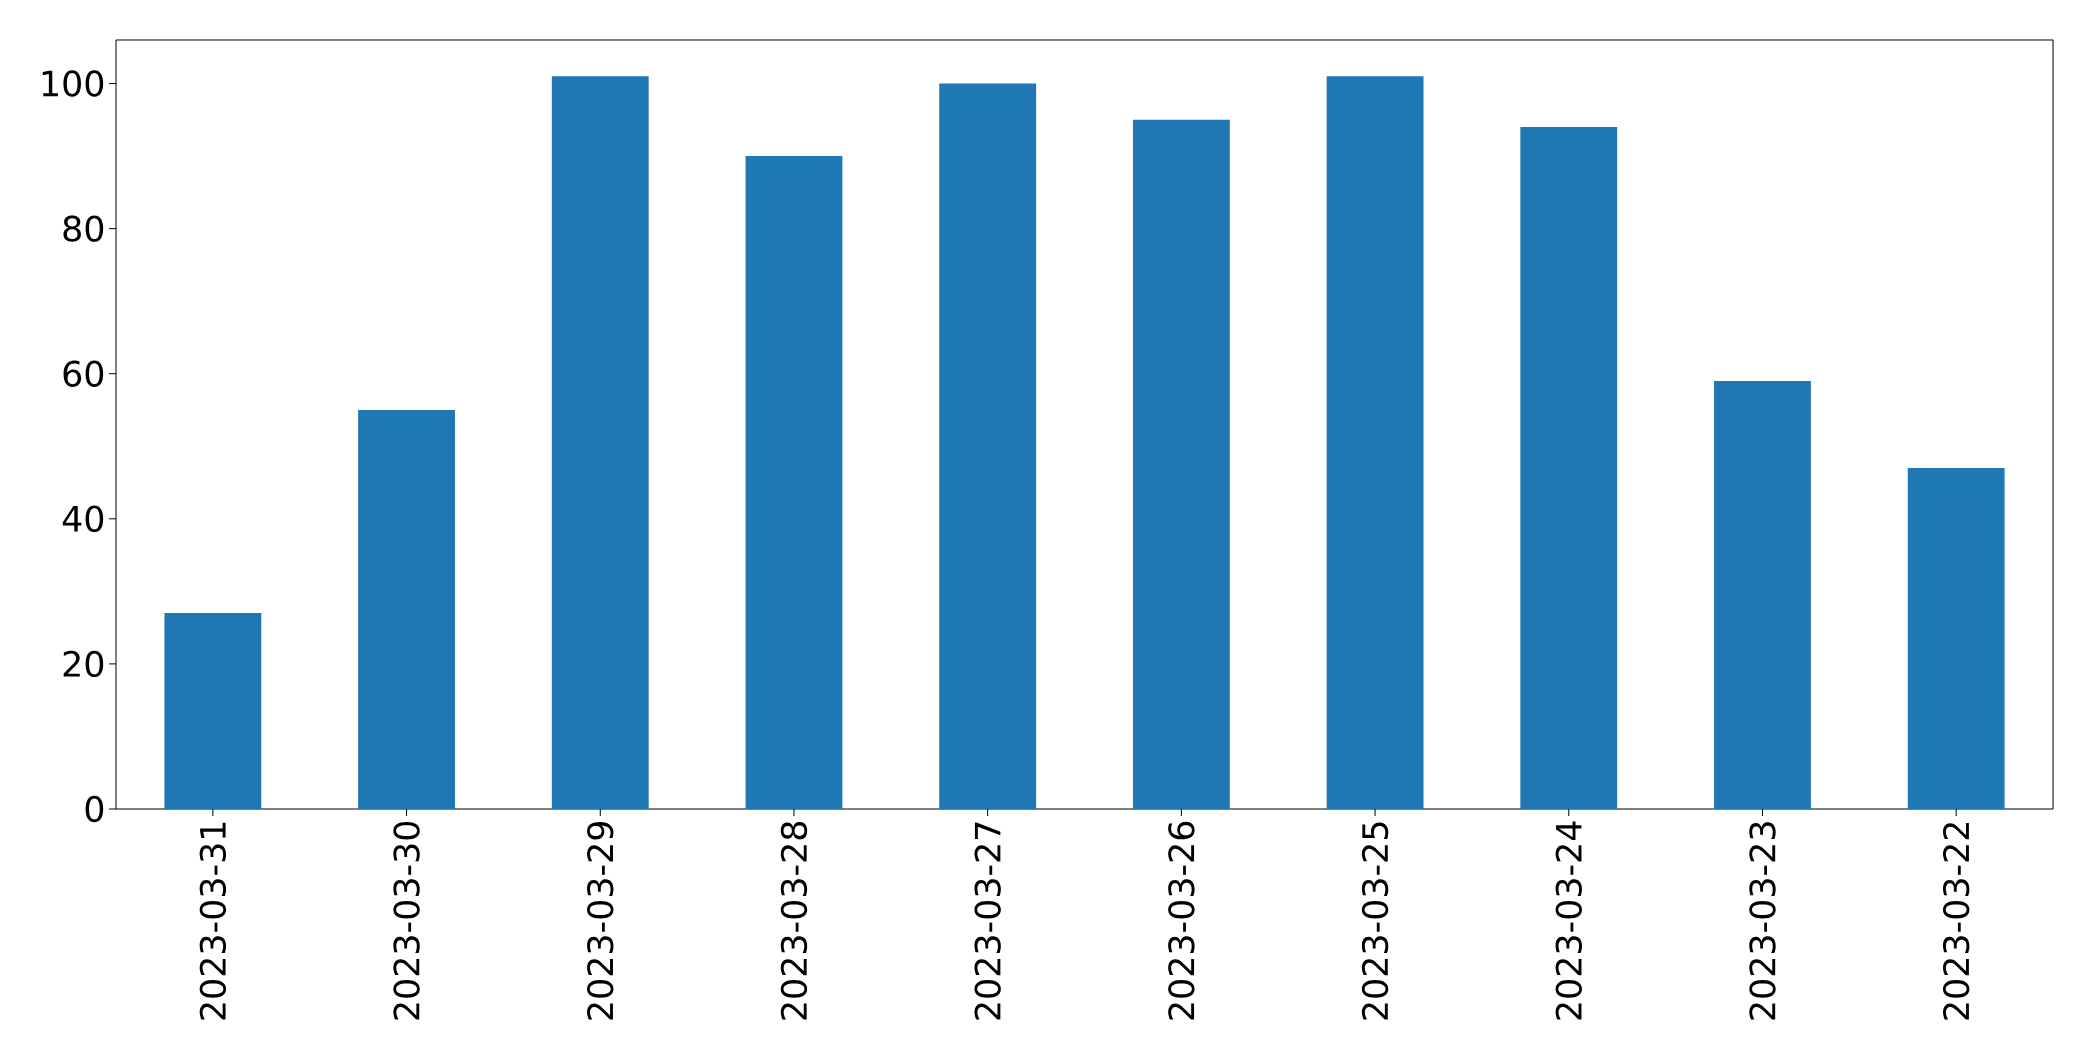 The image size is (2093, 1061). Describe the element at coordinates (213, 921) in the screenshot. I see `x-tick-label: 2023-03-31` at that location.